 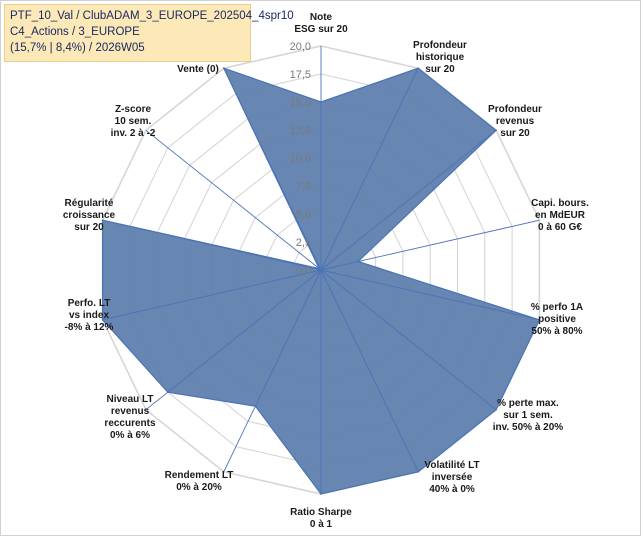 What do you see at coordinates (321, 23) in the screenshot?
I see `axis-label: Note ESG sur 20` at bounding box center [321, 23].